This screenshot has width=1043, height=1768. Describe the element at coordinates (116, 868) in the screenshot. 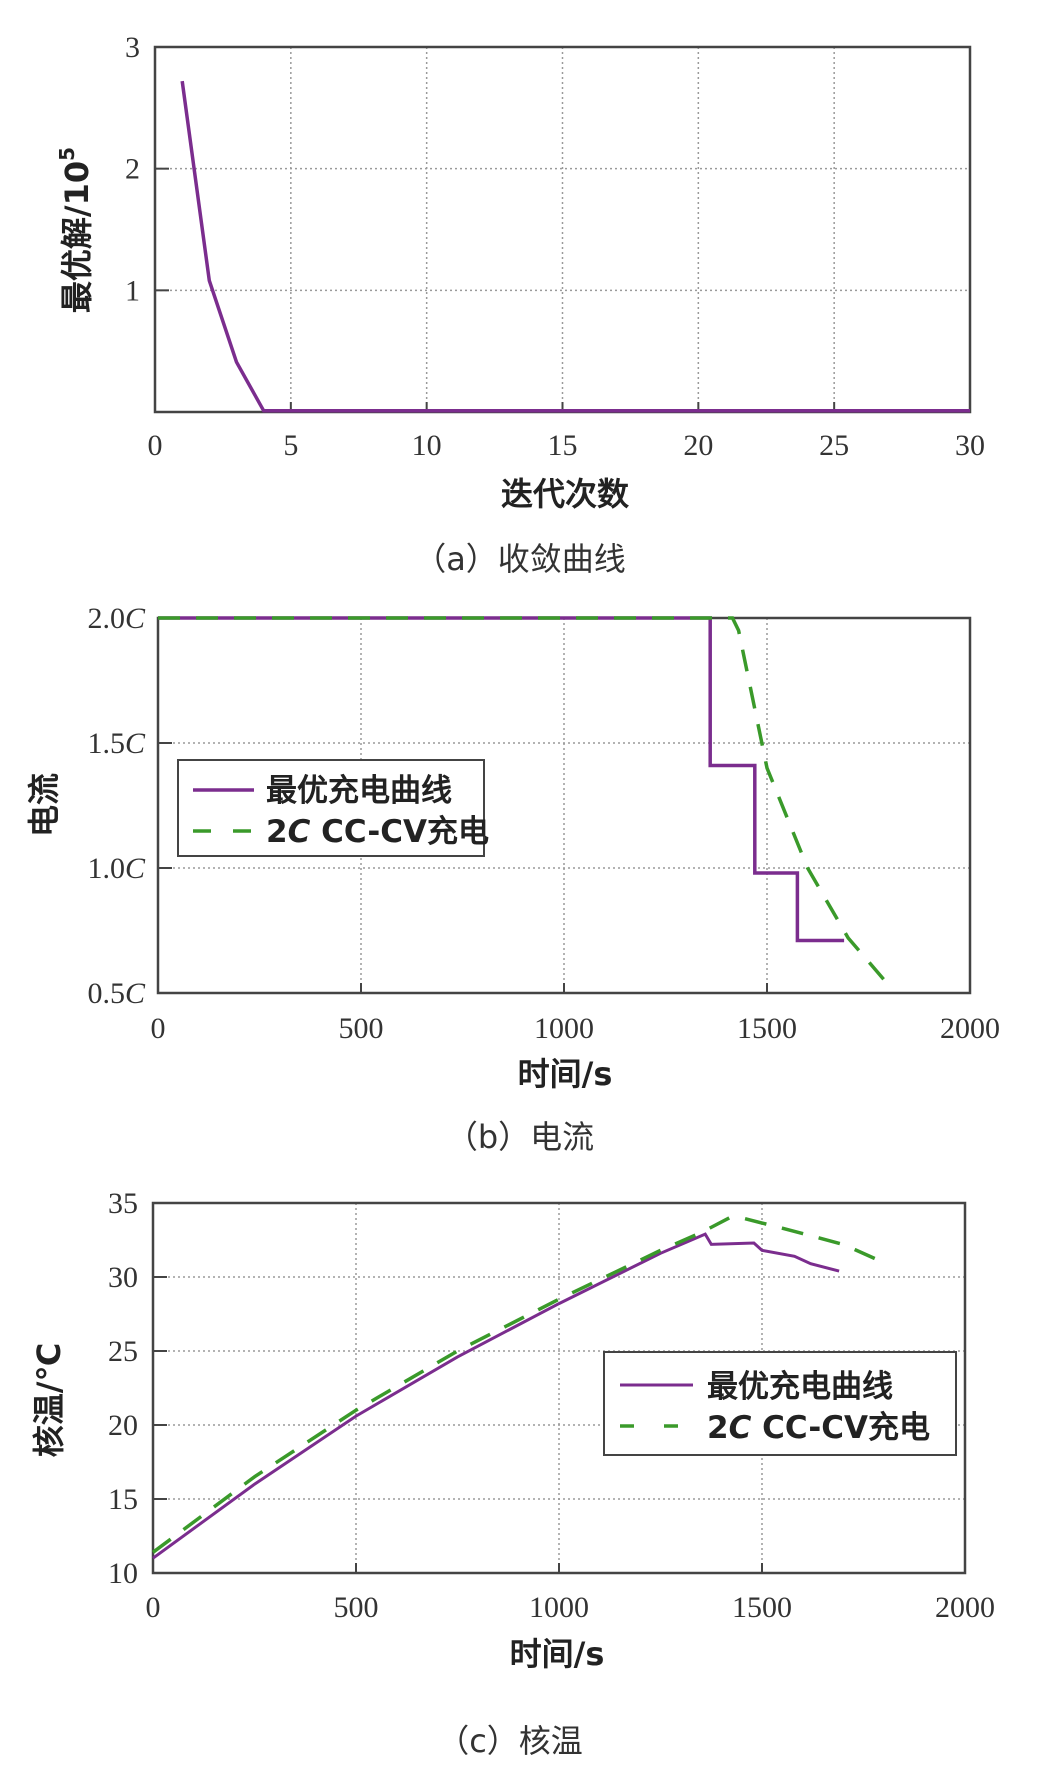

I see `y-tick-label: 1.0C` at that location.